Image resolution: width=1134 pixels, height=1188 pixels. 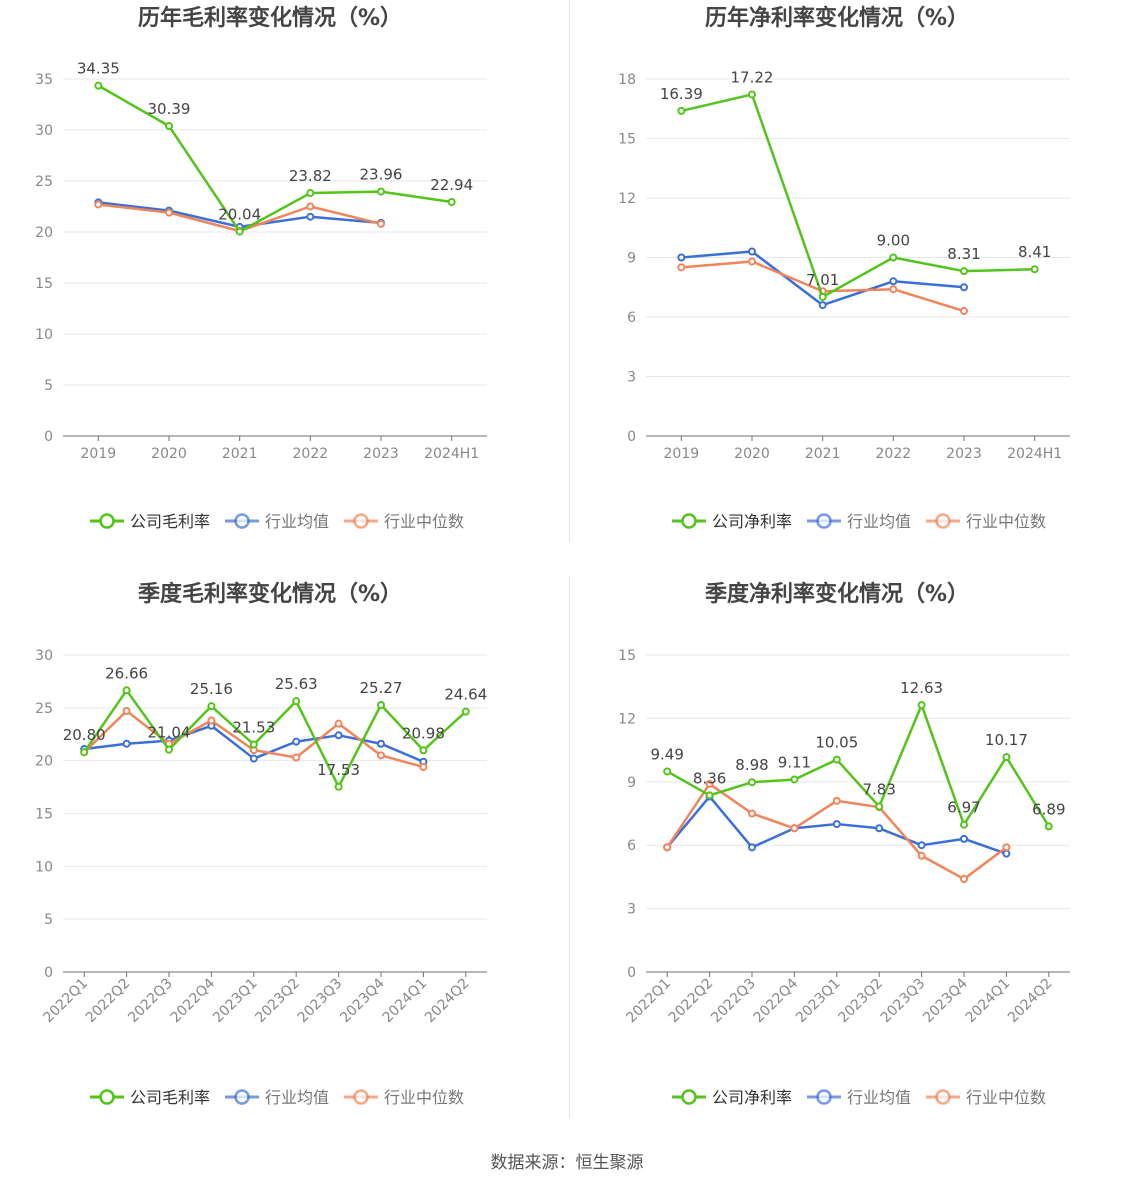 What do you see at coordinates (1030, 1001) in the screenshot?
I see `x-tick-label: 2024Q2` at bounding box center [1030, 1001].